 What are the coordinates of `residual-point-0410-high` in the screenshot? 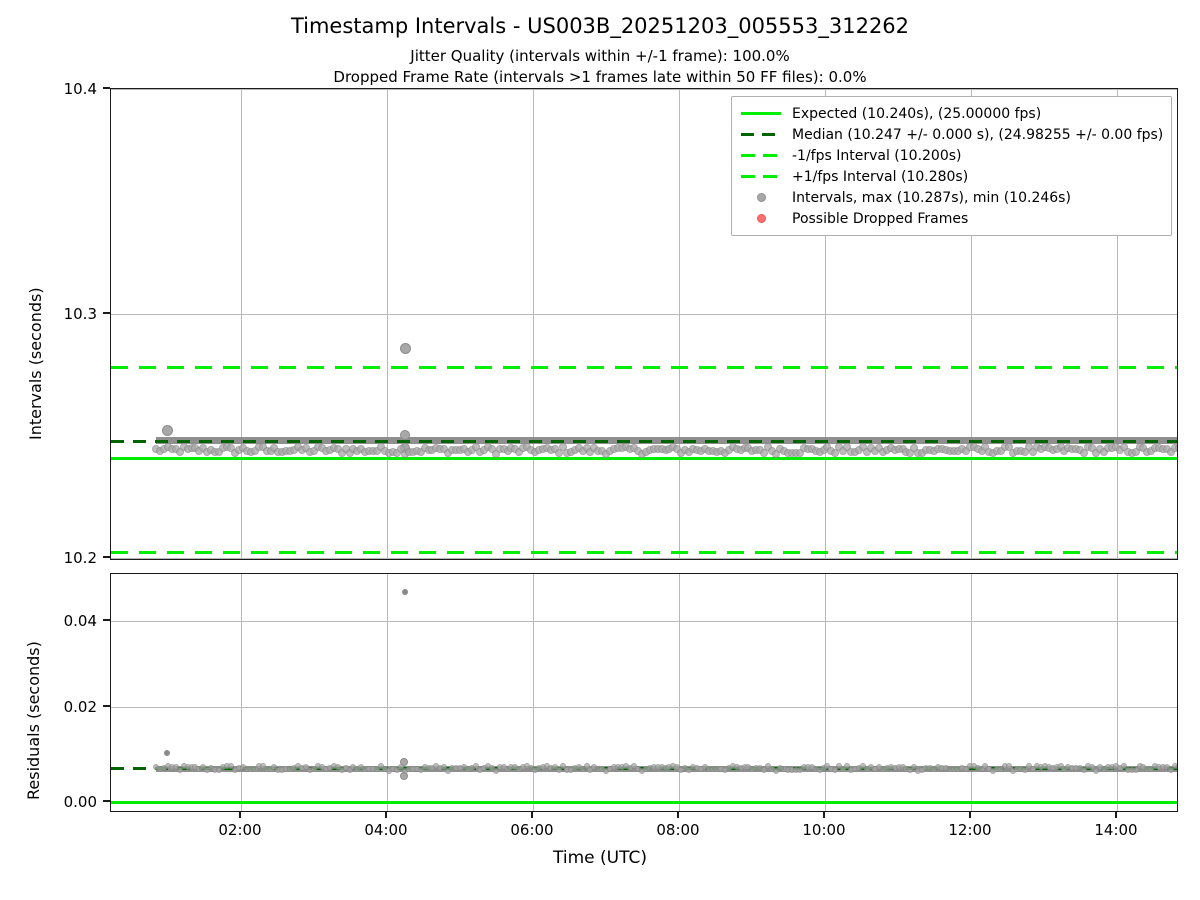 It's located at (404, 762).